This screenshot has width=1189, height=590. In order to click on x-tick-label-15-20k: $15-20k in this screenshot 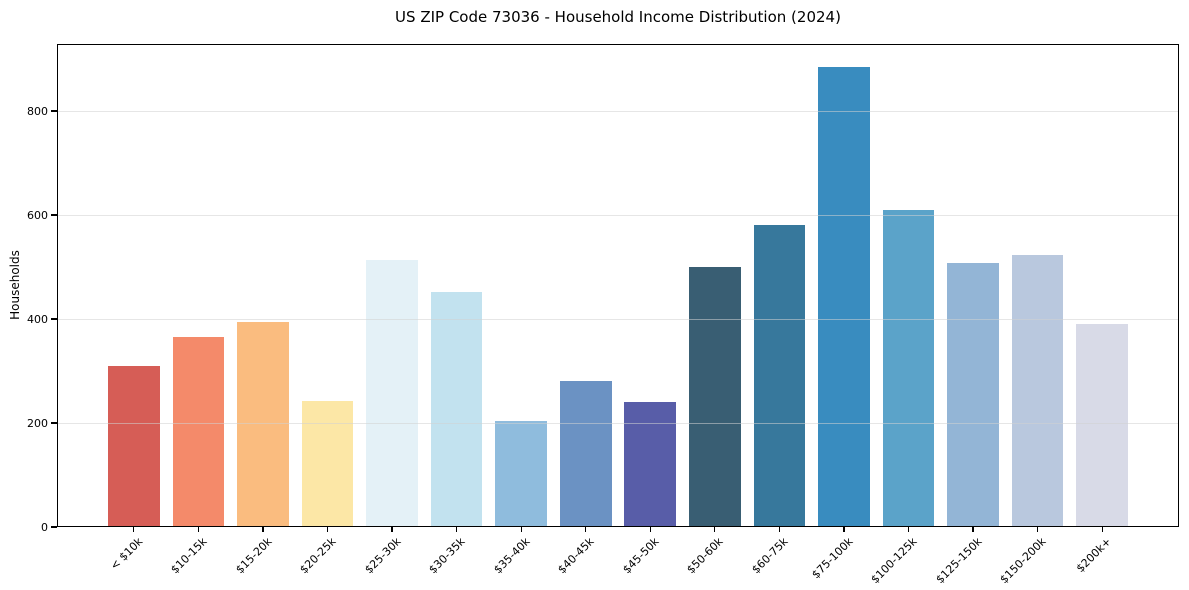, I will do `click(253, 556)`.